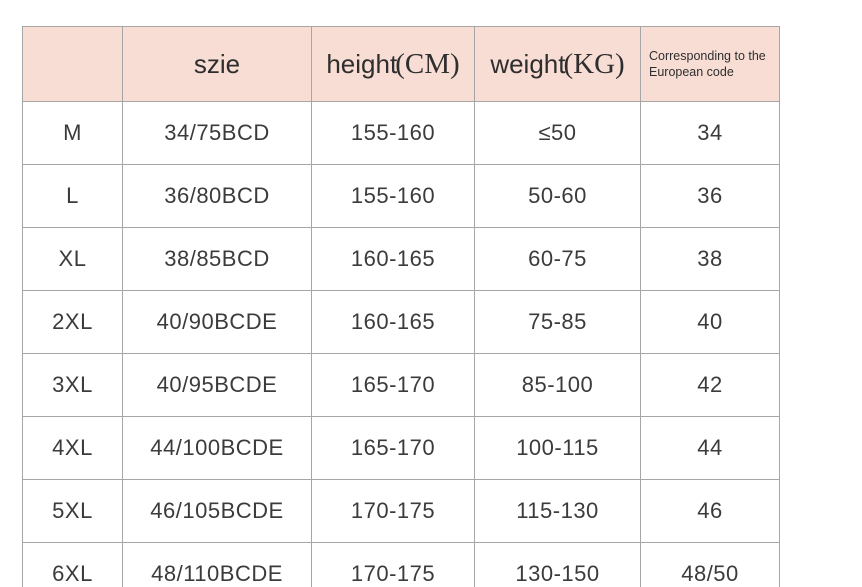 Image resolution: width=862 pixels, height=587 pixels. I want to click on cell-size-spec: 38/85BCD, so click(217, 259).